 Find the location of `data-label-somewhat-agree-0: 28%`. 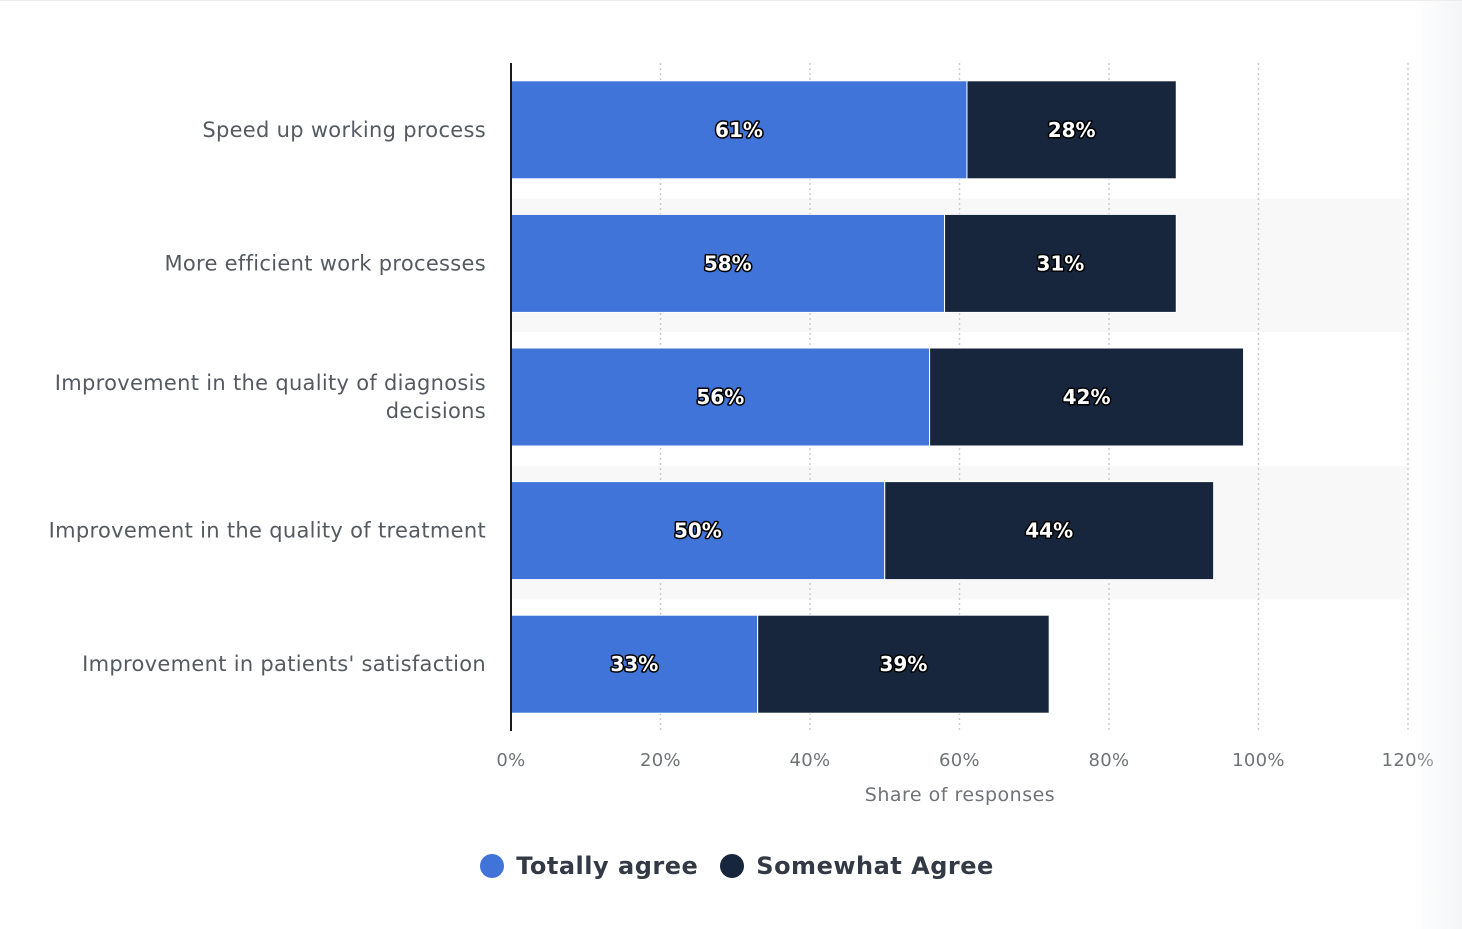

data-label-somewhat-agree-0: 28% is located at coordinates (1072, 130).